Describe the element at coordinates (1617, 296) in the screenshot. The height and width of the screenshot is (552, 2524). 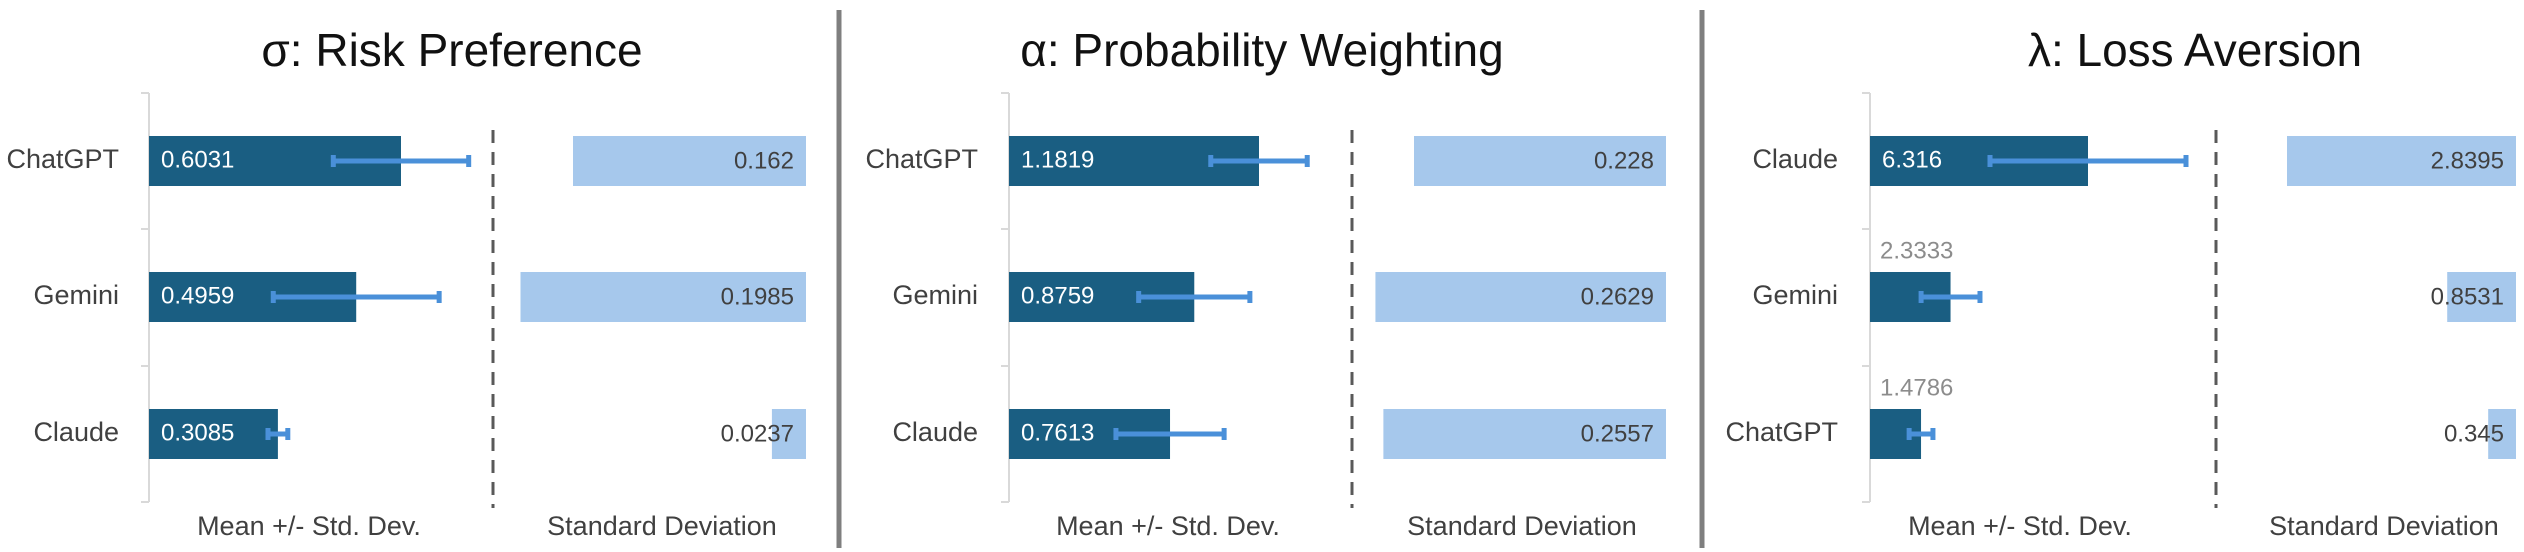
I see `sd-value-label: 0.2629` at that location.